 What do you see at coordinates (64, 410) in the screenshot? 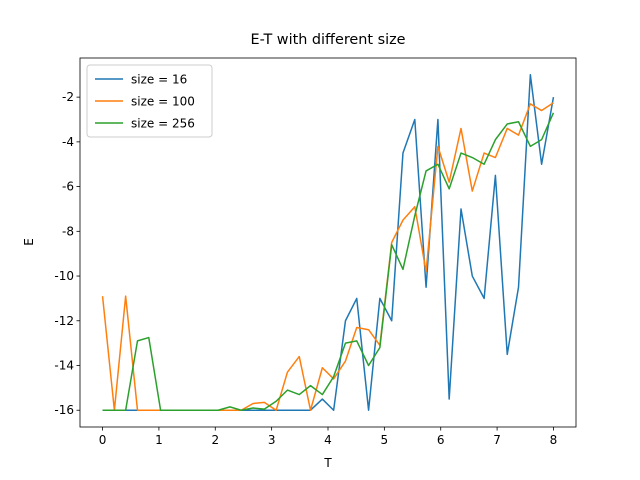
I see `y-tick-label: -16` at bounding box center [64, 410].